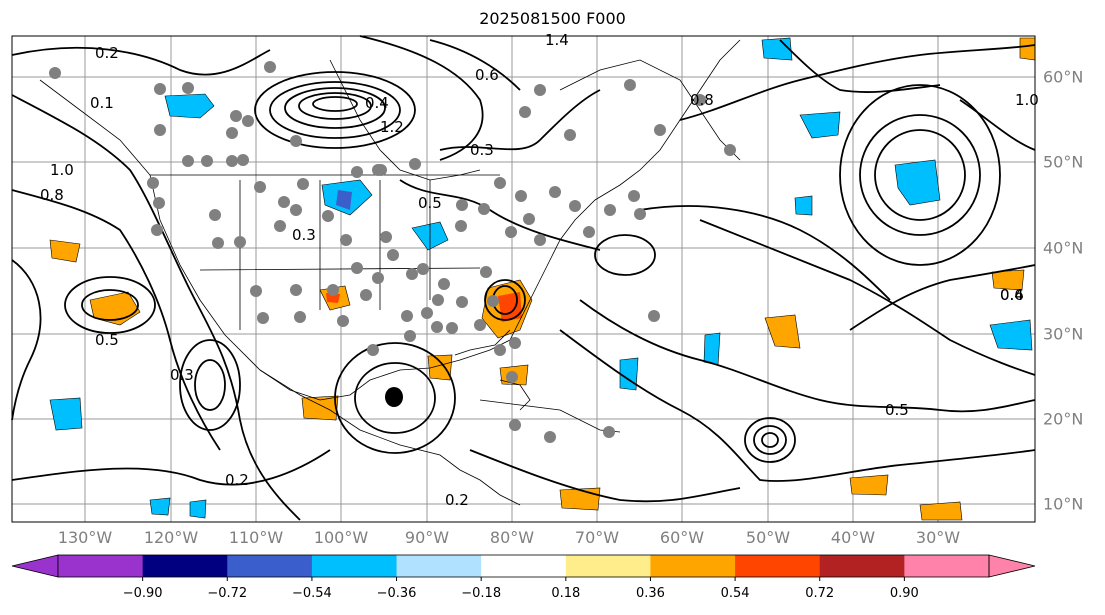  Describe the element at coordinates (392, 127) in the screenshot. I see `contour-label: 1.2` at that location.